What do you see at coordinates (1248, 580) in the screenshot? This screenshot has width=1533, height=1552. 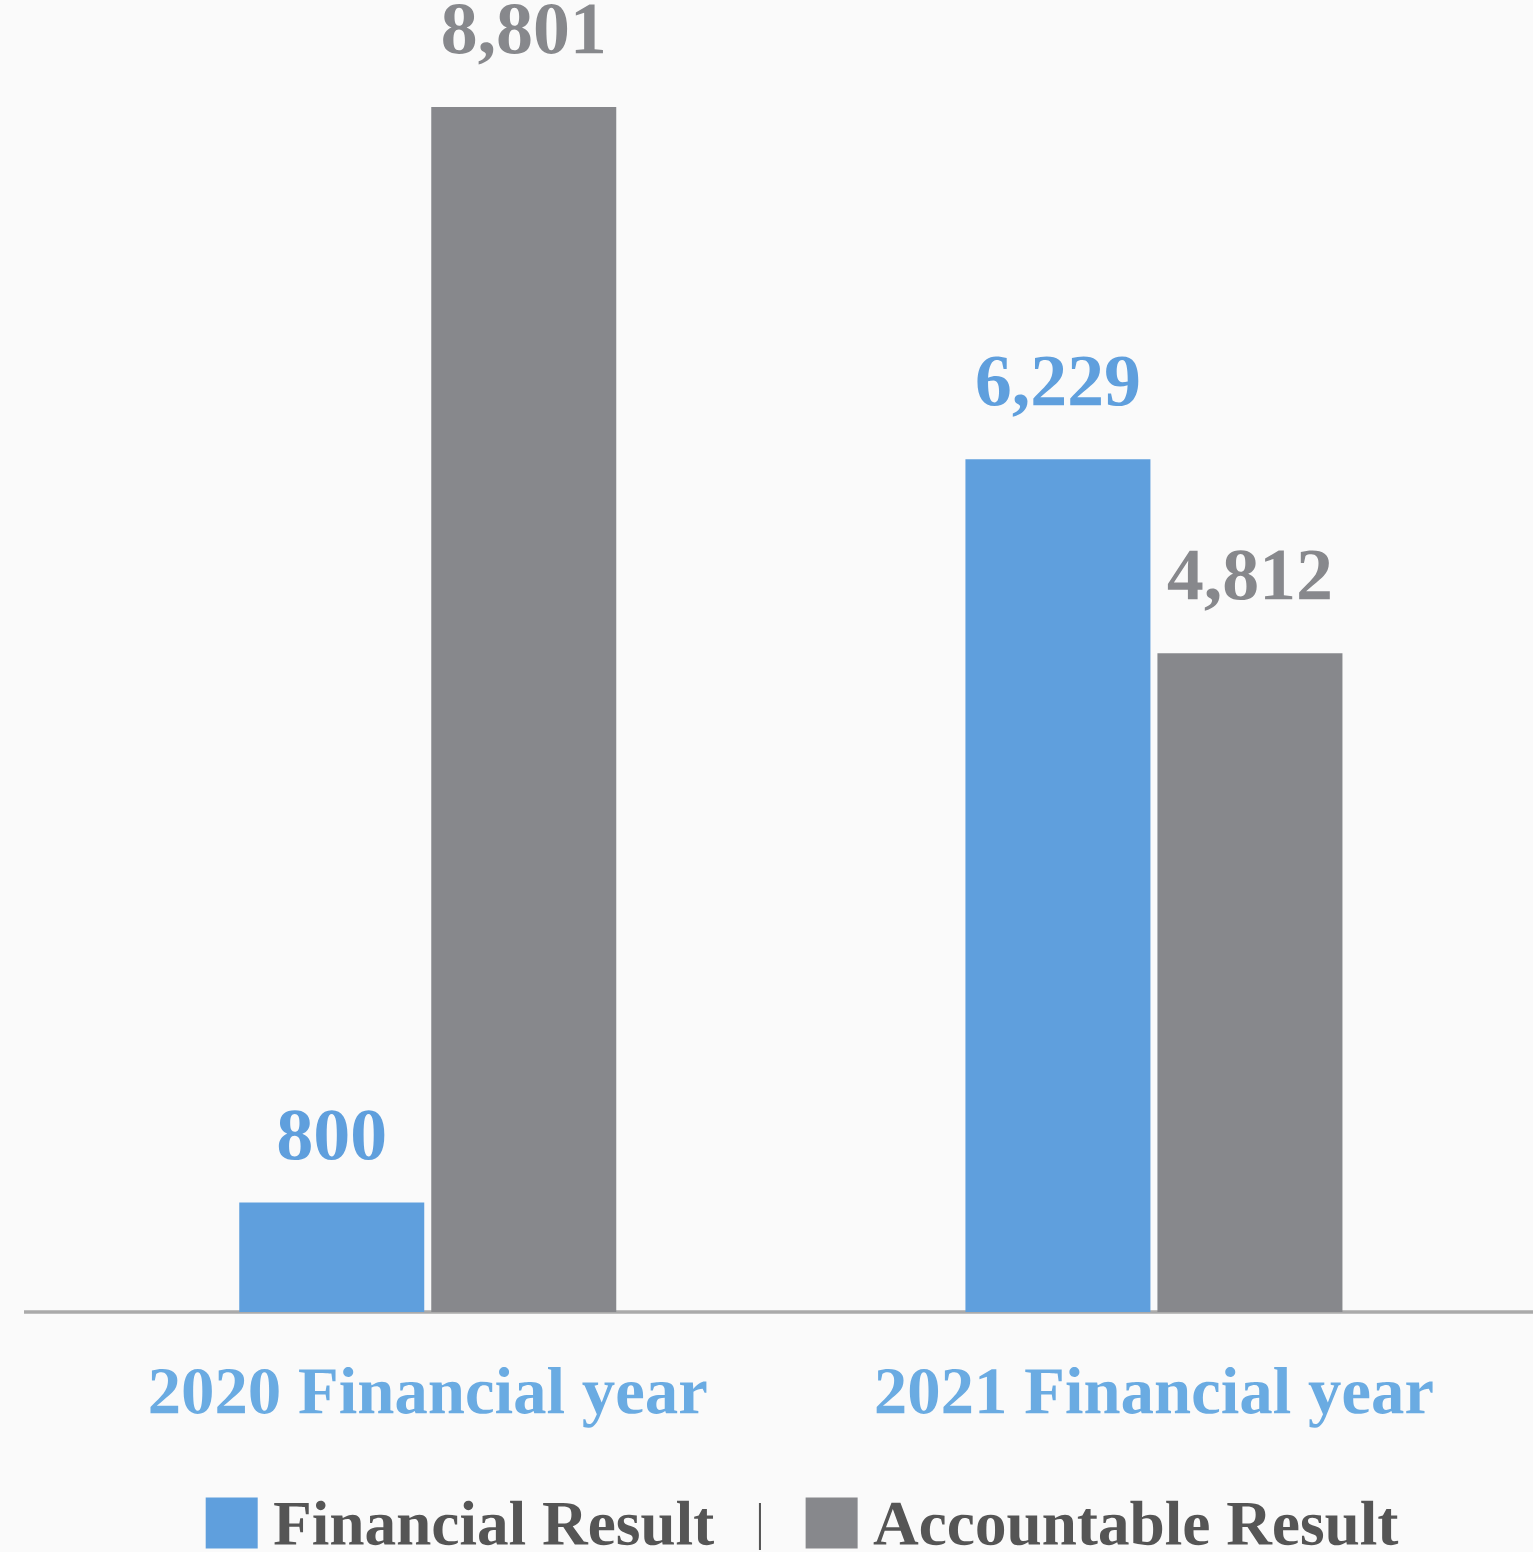 I see `data-label: 4,812` at bounding box center [1248, 580].